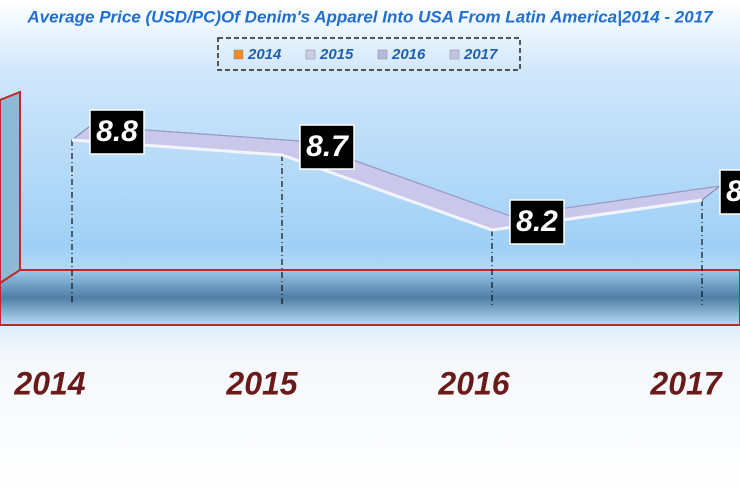 The height and width of the screenshot is (493, 740). What do you see at coordinates (261, 383) in the screenshot?
I see `x-tick-label: 2015` at bounding box center [261, 383].